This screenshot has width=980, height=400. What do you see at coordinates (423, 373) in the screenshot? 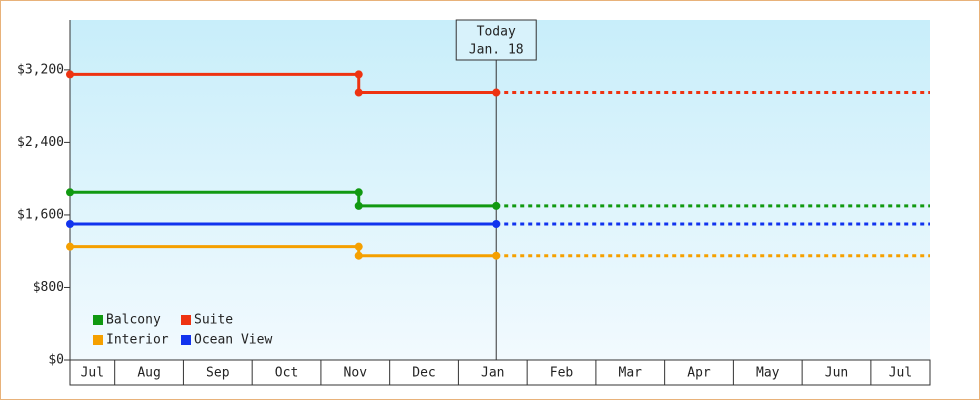
I see `x-tick-label: Dec` at bounding box center [423, 373].